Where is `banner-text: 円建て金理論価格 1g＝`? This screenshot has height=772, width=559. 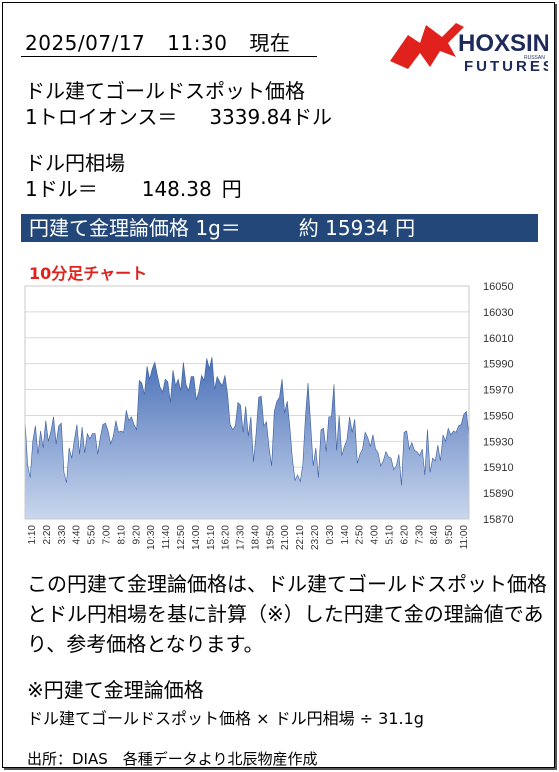 banner-text: 円建て金理論価格 1g＝ is located at coordinates (135, 228).